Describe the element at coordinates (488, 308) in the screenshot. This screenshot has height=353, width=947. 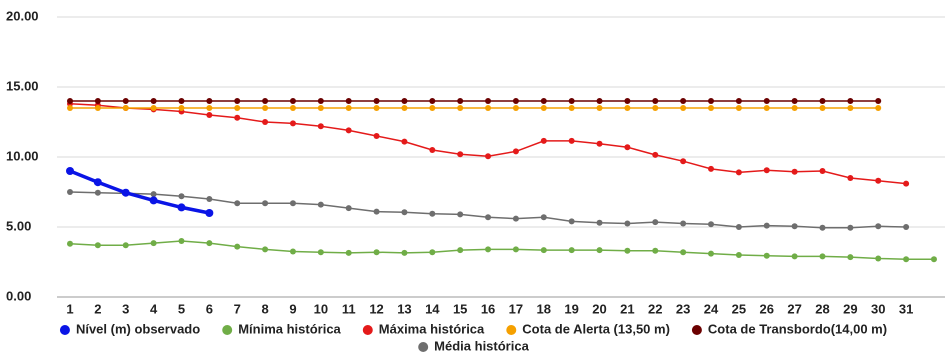
I see `x-tick-label: 16` at that location.